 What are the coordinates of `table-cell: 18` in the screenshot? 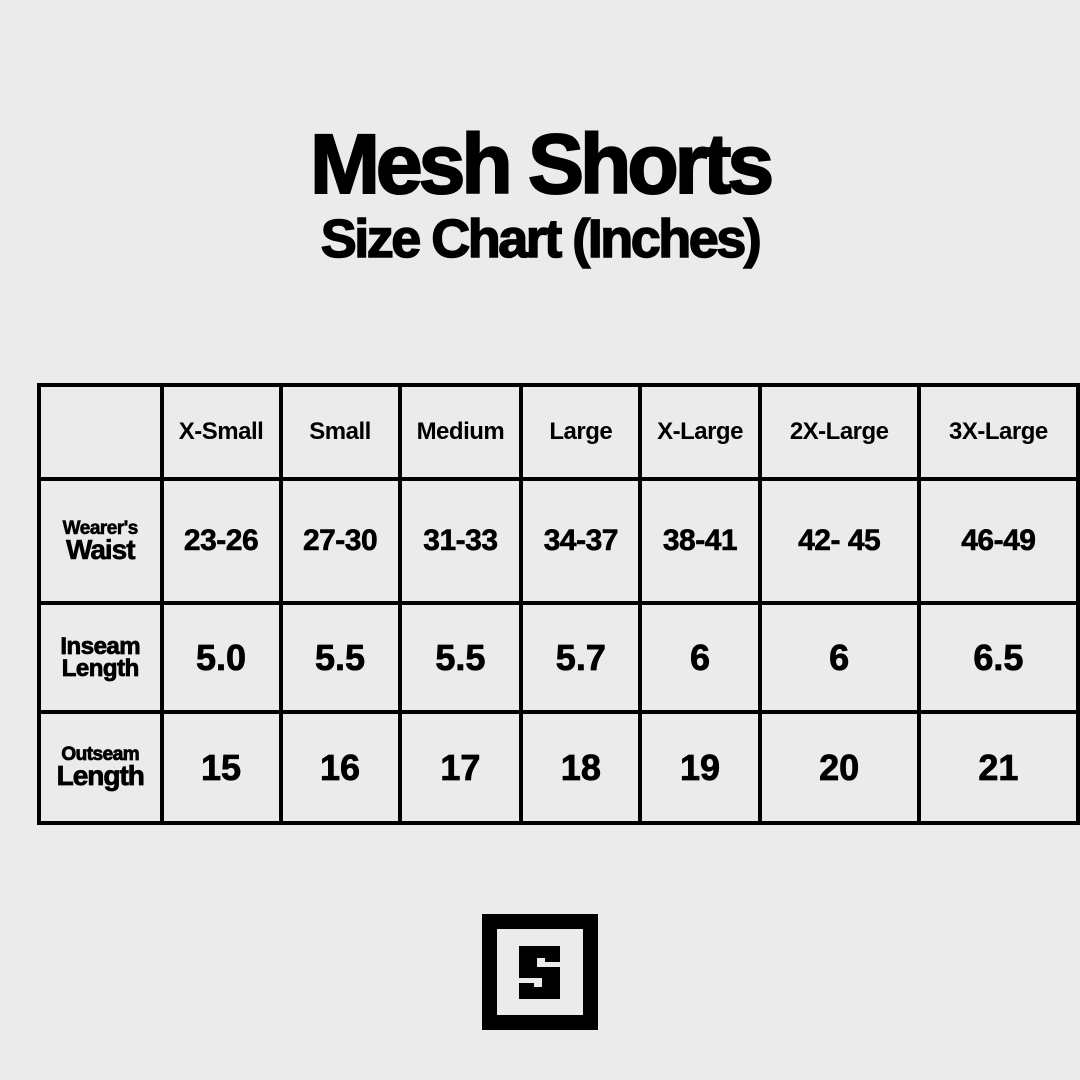 It's located at (581, 767).